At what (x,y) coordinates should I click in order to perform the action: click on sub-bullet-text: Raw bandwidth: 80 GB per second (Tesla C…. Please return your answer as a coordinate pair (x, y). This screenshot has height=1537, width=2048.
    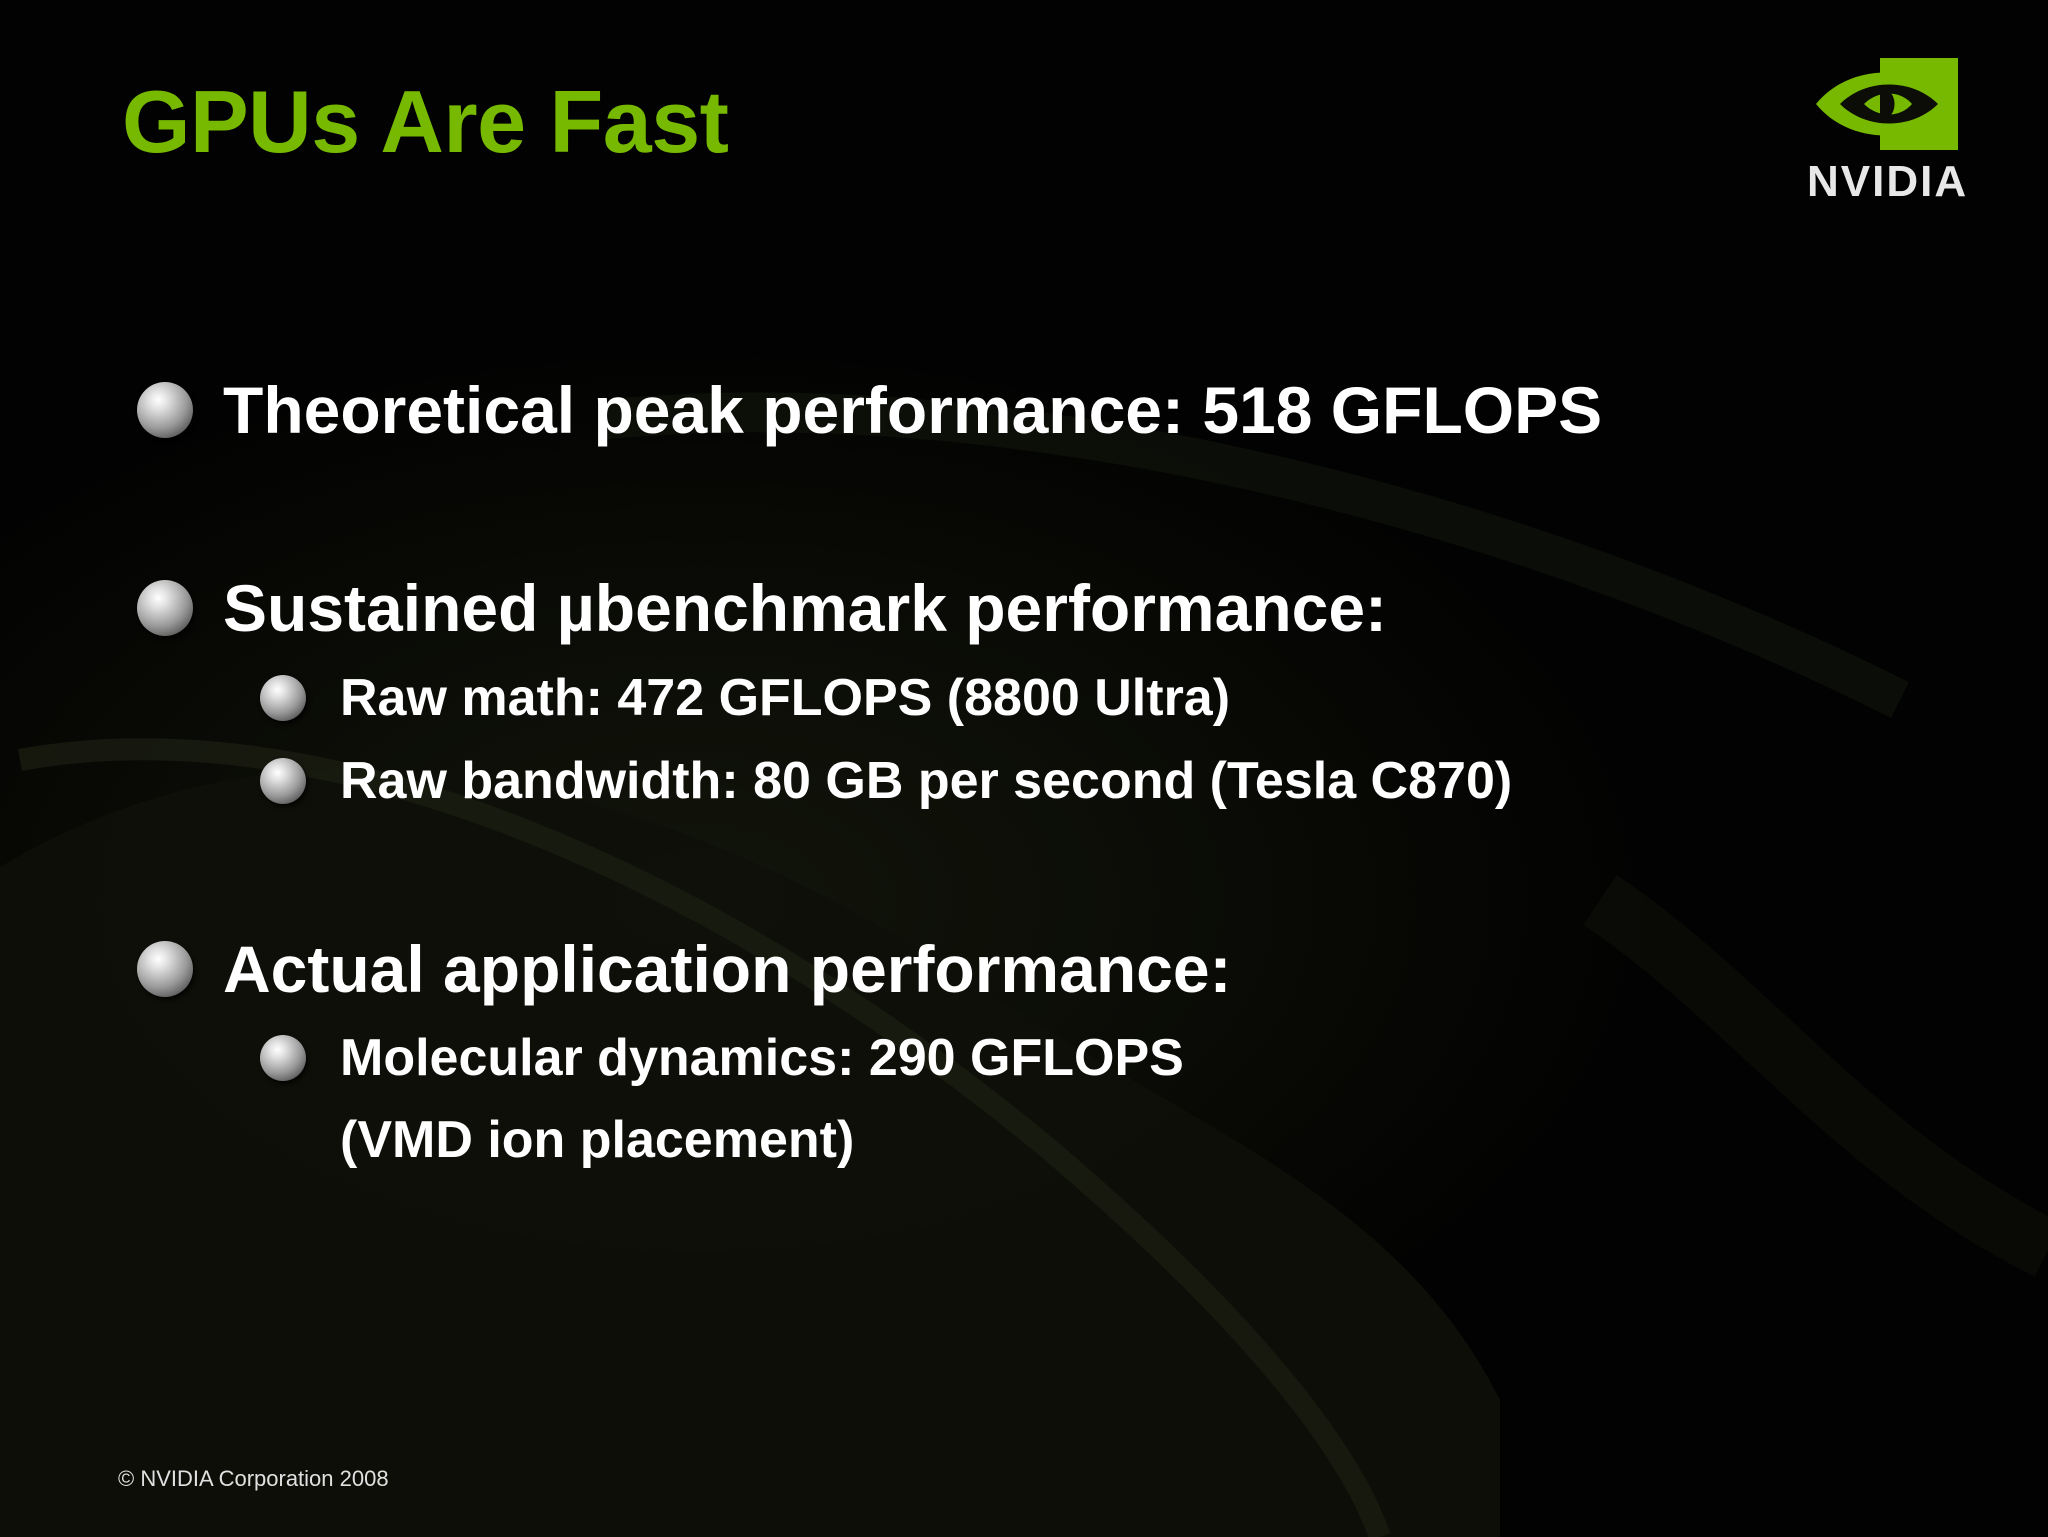
    Looking at the image, I should click on (926, 781).